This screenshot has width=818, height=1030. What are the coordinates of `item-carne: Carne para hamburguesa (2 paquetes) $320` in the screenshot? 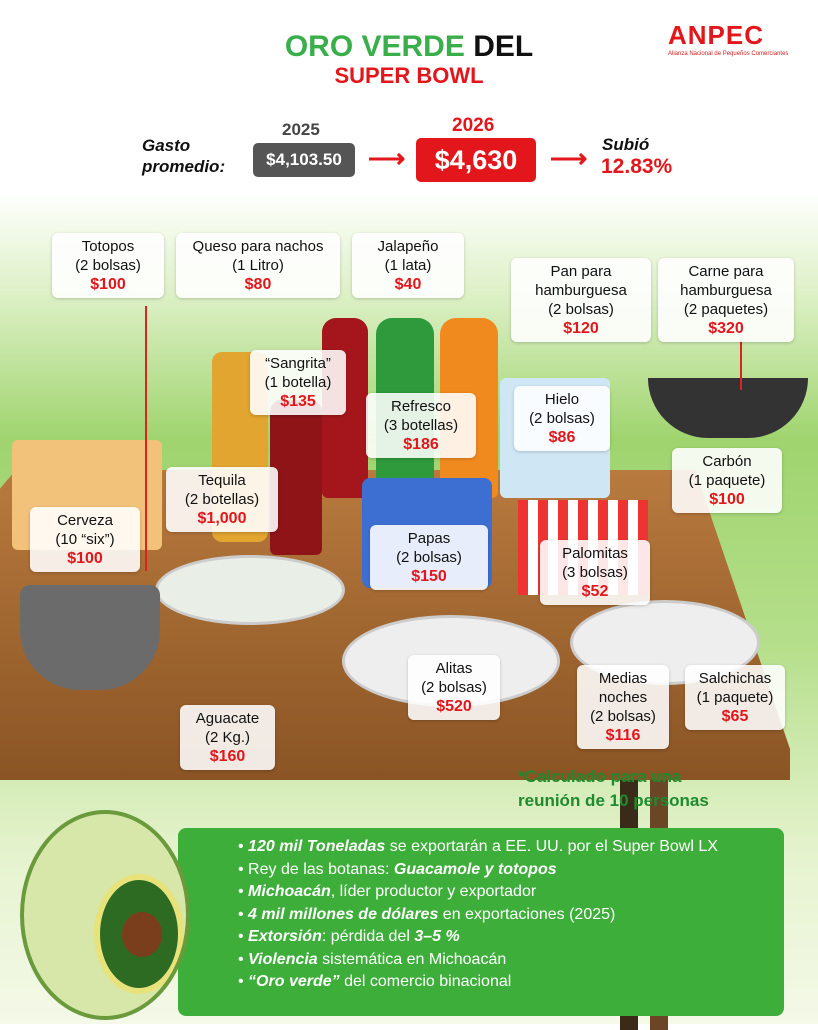 It's located at (726, 300).